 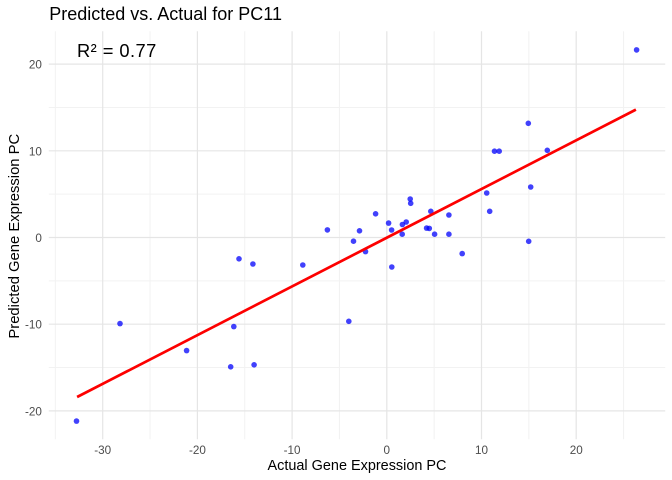 I want to click on svg-text: R² = 0.77, so click(x=117, y=50).